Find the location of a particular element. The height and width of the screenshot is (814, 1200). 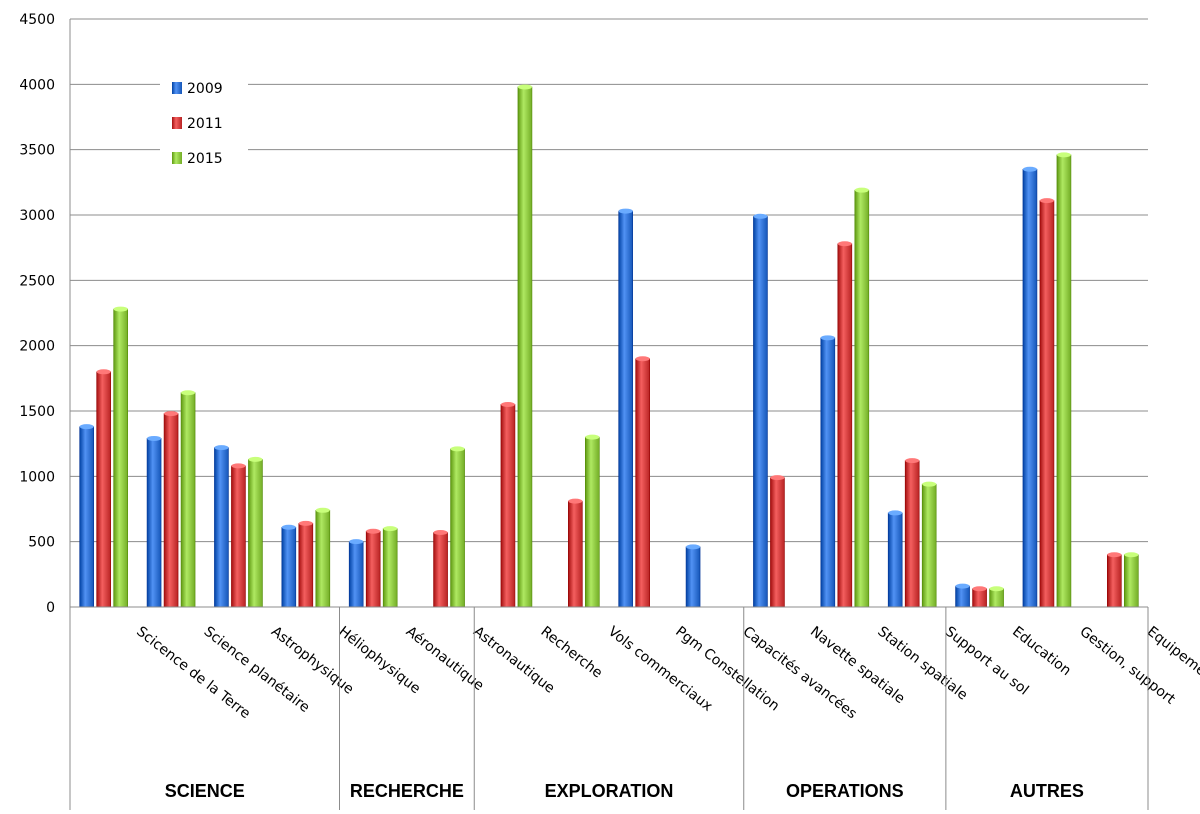

y-tick-label: 500 is located at coordinates (41, 543).